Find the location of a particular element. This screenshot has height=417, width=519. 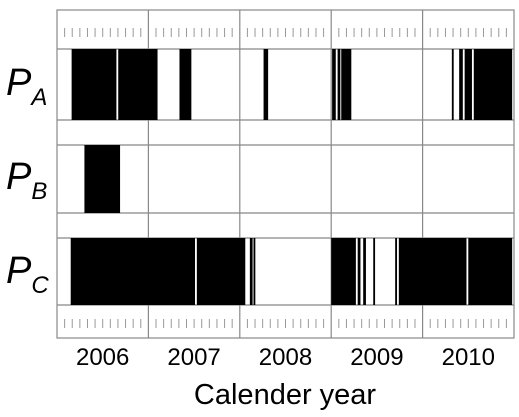

row-label-pc: PC is located at coordinates (27, 275).